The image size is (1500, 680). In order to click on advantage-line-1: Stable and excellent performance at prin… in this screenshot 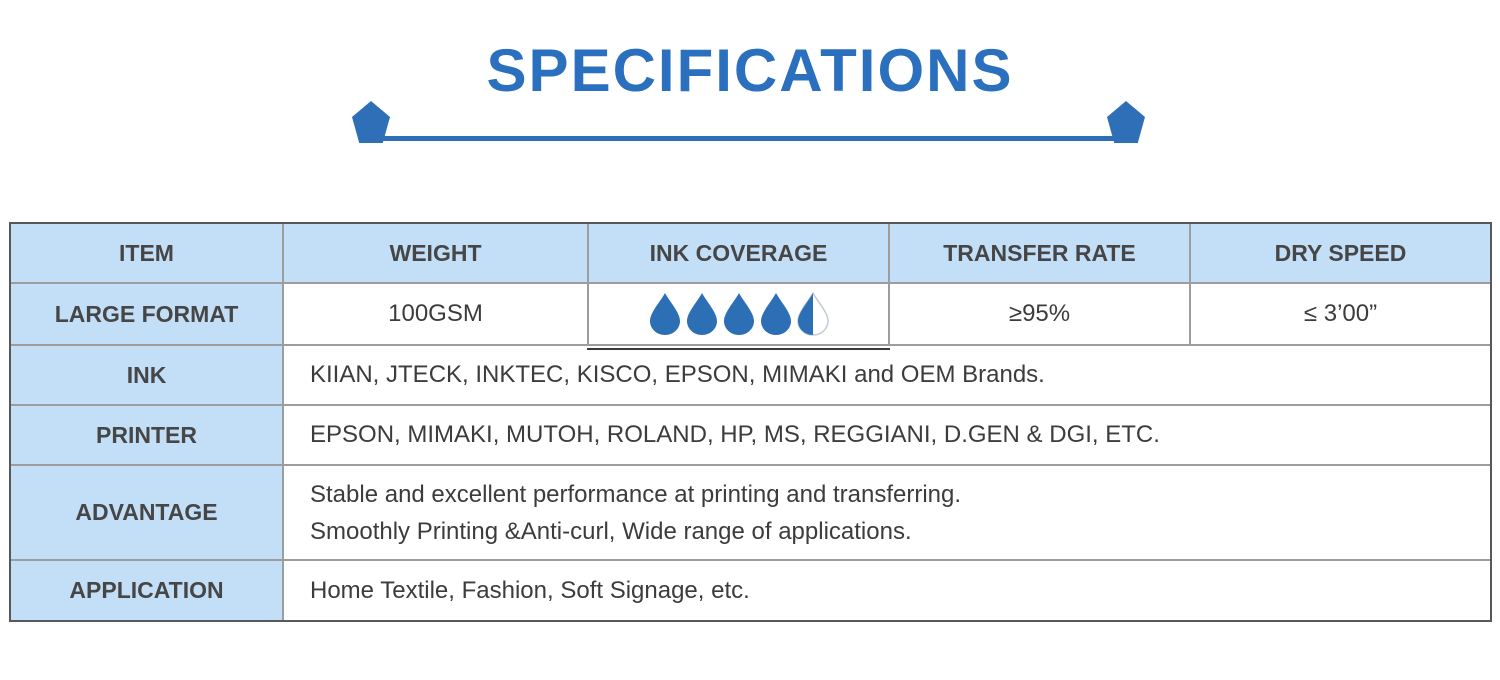, I will do `click(636, 494)`.